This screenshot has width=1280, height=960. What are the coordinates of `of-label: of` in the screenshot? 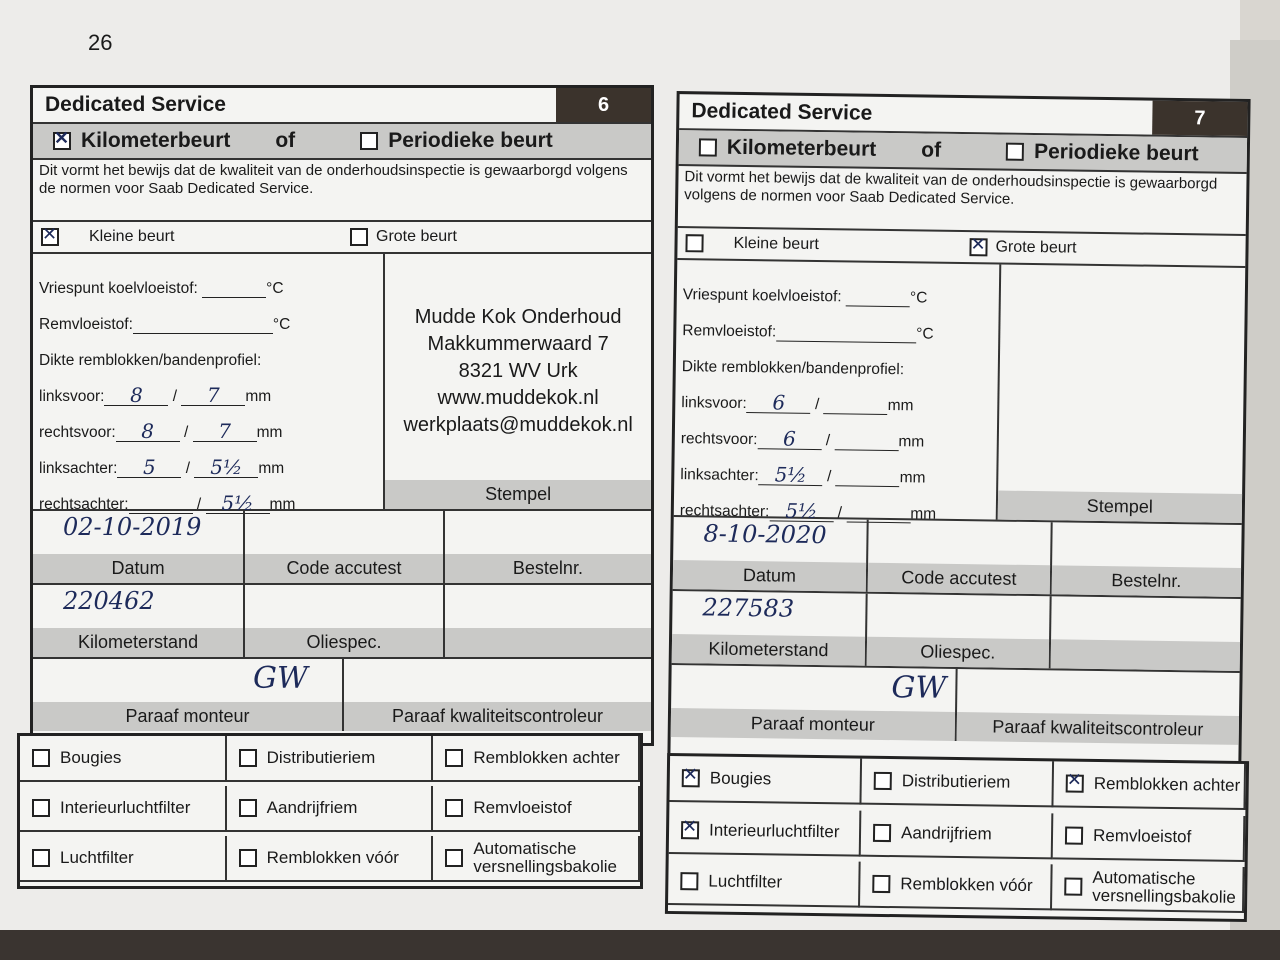 It's located at (931, 150).